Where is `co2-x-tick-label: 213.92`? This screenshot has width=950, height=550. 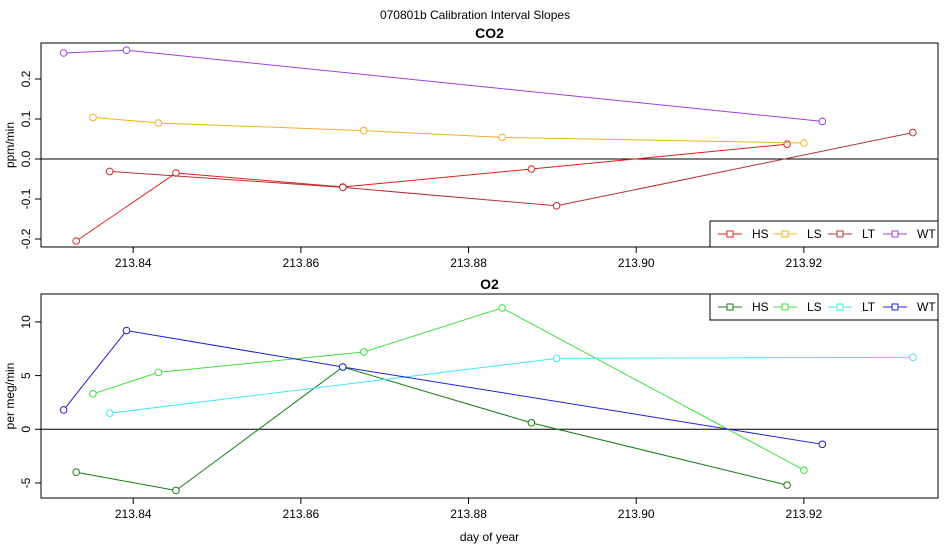
co2-x-tick-label: 213.92 is located at coordinates (804, 263).